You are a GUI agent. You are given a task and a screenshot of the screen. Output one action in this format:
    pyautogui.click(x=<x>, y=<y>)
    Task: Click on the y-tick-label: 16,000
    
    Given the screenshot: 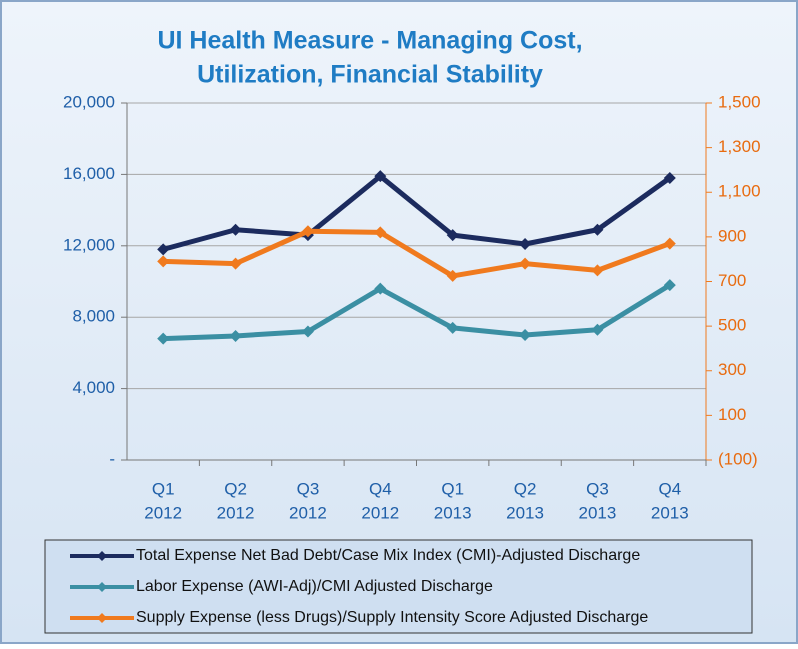 What is the action you would take?
    pyautogui.click(x=89, y=173)
    